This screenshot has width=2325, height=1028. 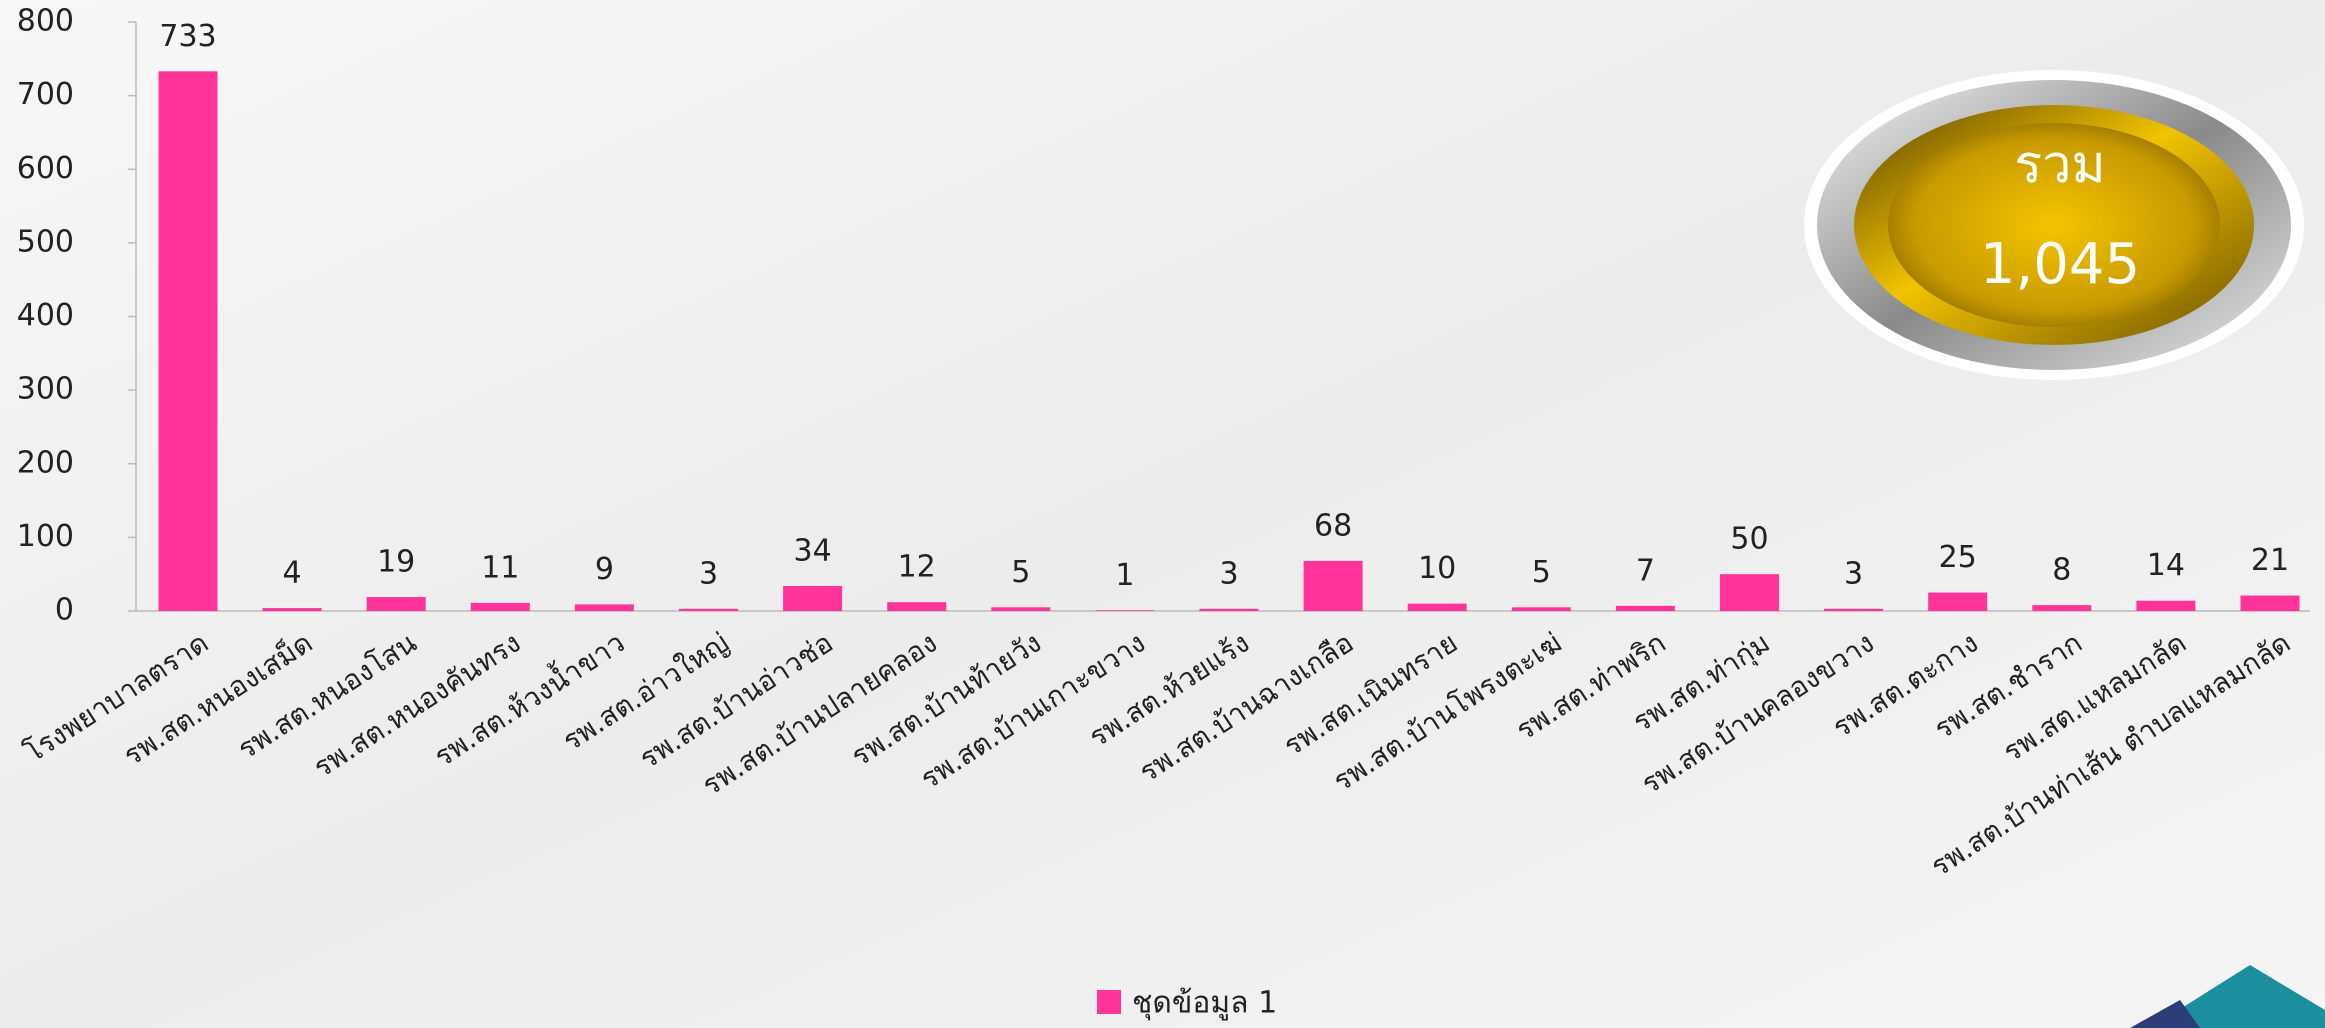 What do you see at coordinates (45, 168) in the screenshot?
I see `y-tick-label: 600` at bounding box center [45, 168].